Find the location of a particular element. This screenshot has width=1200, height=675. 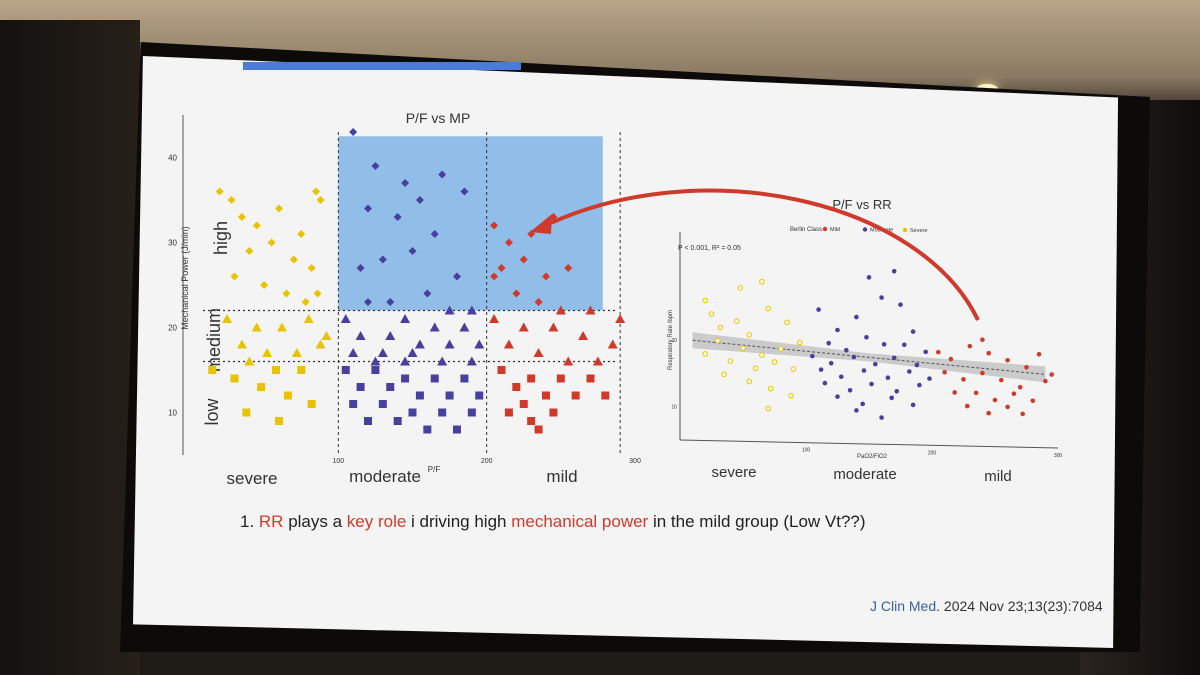

chart1-y-ticks: 10 20 30 40 is located at coordinates (172, 286).